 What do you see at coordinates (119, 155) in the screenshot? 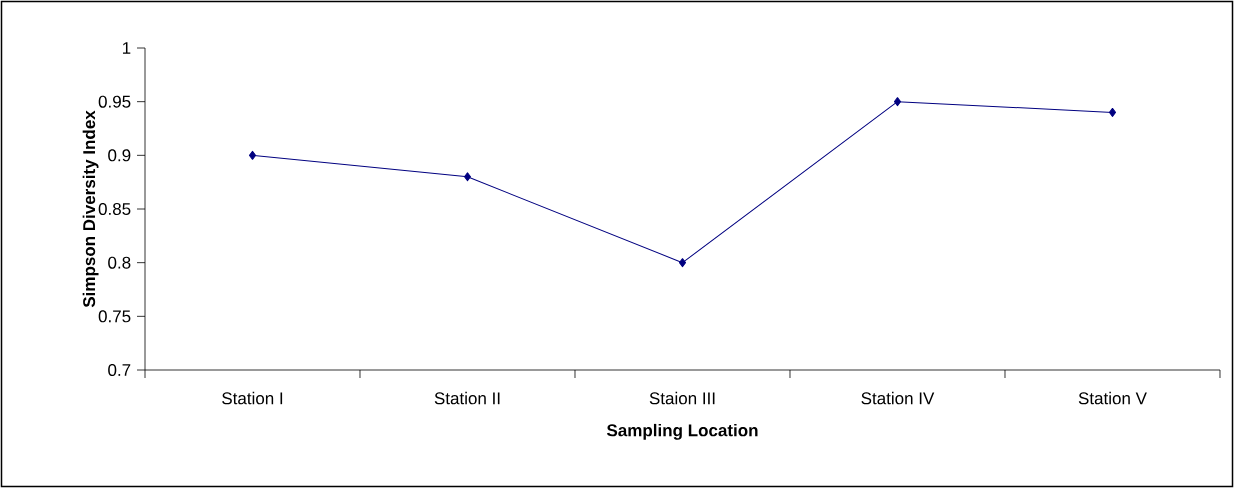
I see `y-tick-label: 0.9` at bounding box center [119, 155].